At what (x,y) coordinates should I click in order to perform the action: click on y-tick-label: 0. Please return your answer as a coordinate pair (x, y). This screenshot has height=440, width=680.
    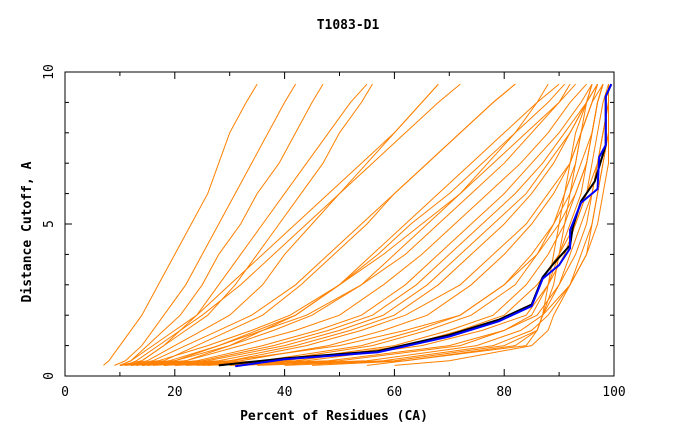
    Looking at the image, I should click on (49, 376).